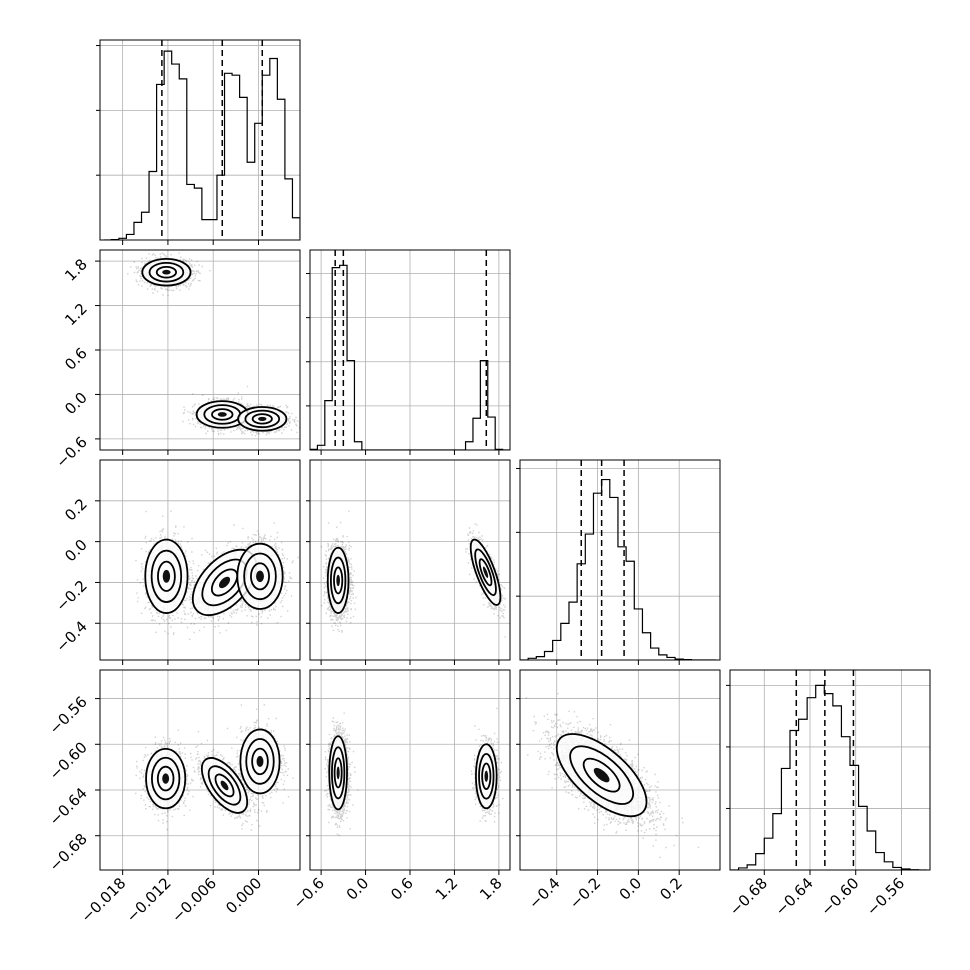 Image resolution: width=970 pixels, height=970 pixels. Describe the element at coordinates (447, 889) in the screenshot. I see `x-tick-label: 1.2` at that location.